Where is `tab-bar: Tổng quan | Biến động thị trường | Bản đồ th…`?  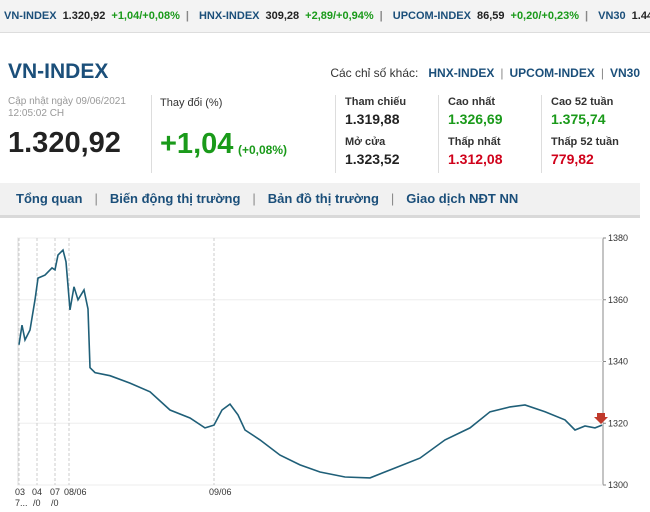
tab-bar: Tổng quan | Biến động thị trường | Bản đồ th… is located at coordinates (320, 200).